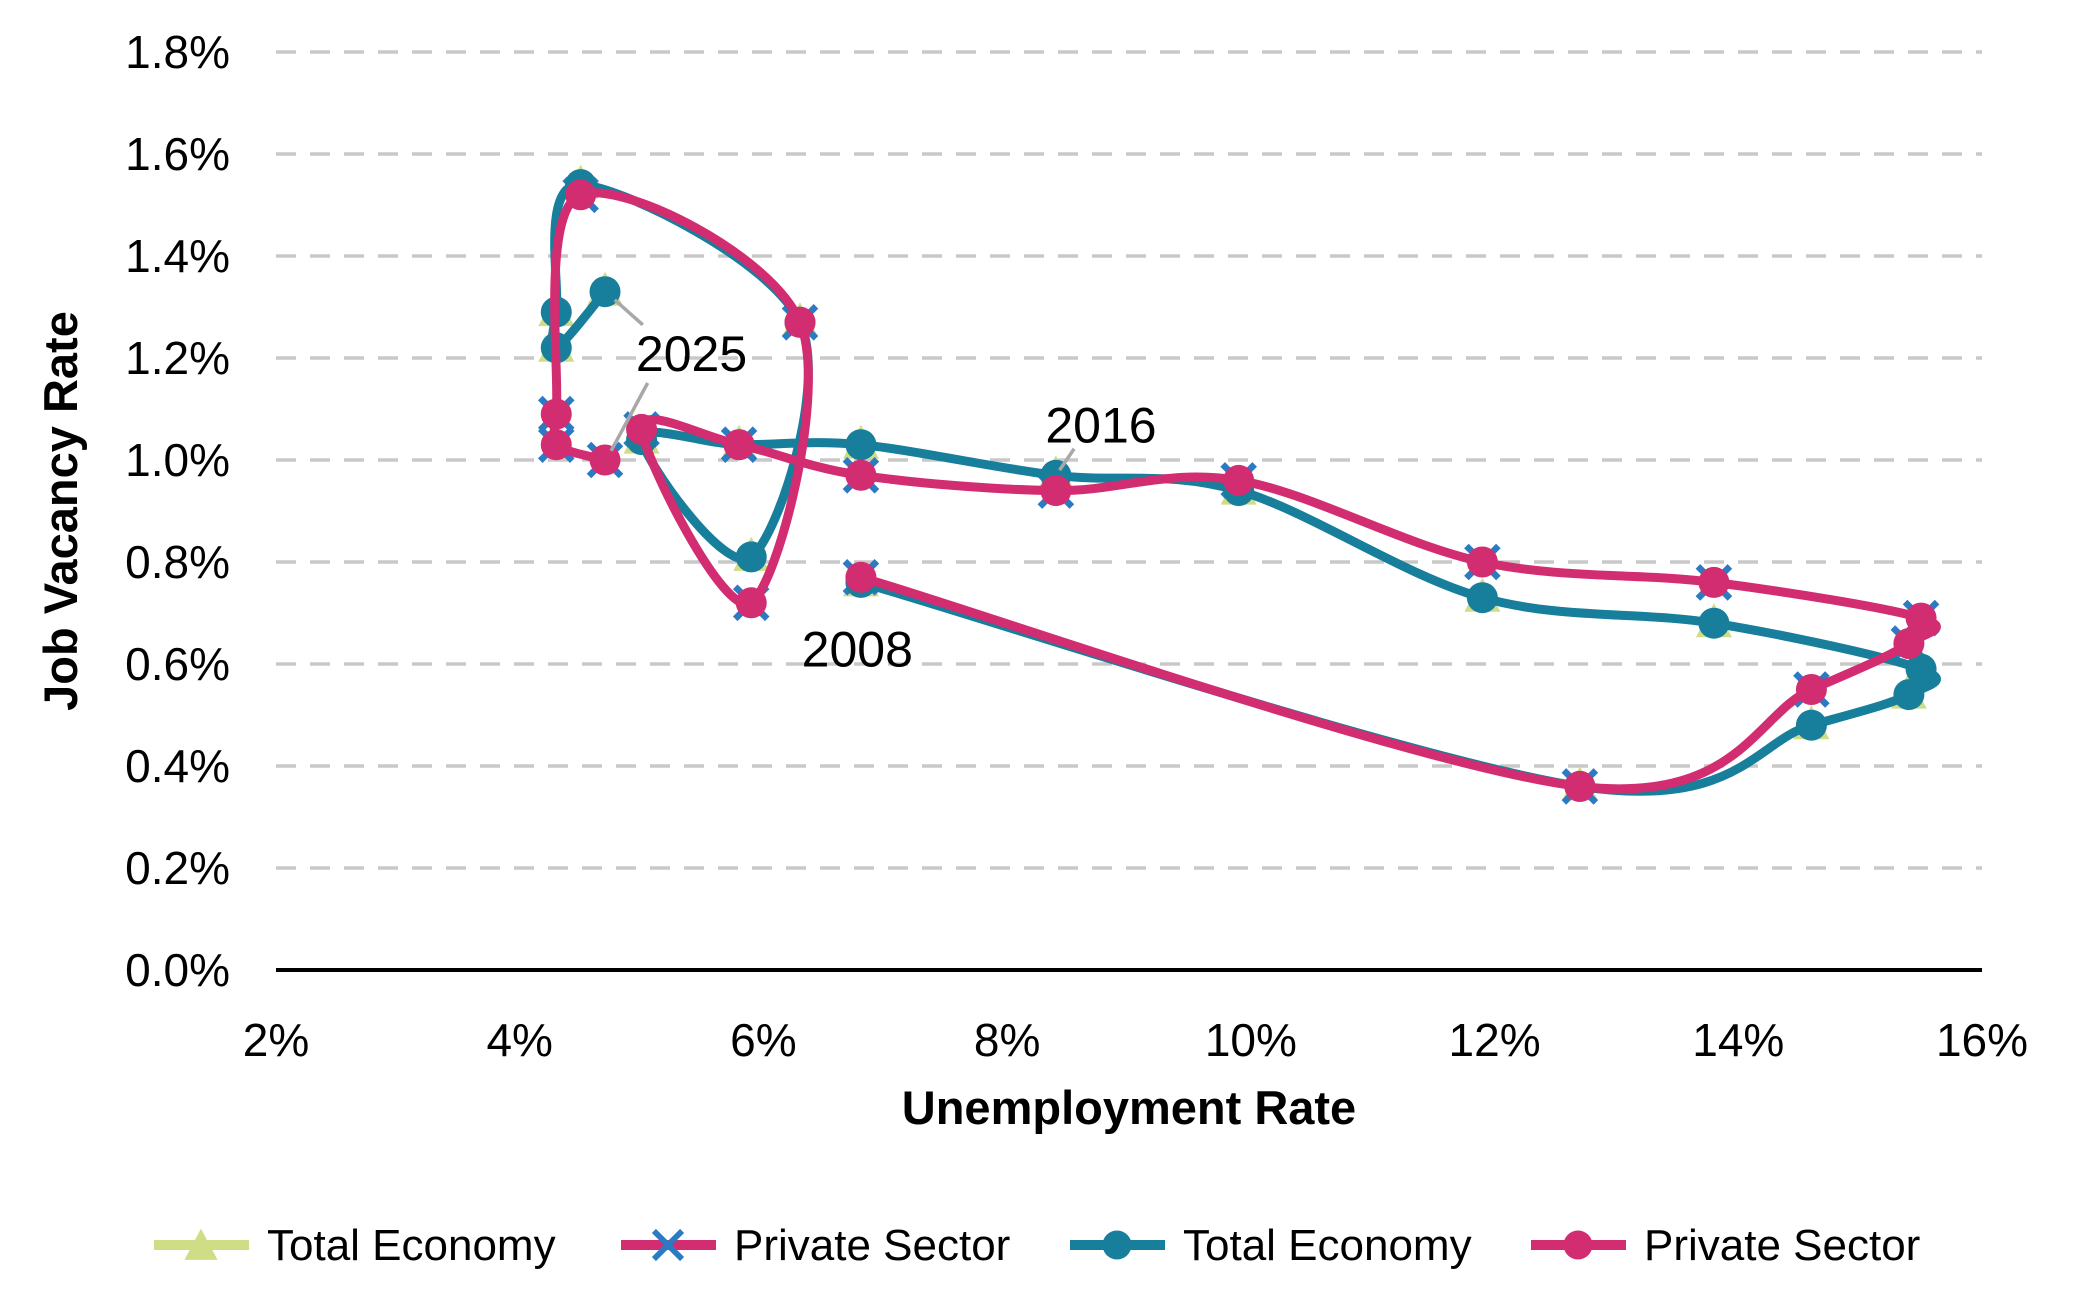 Image resolution: width=2078 pixels, height=1306 pixels. Describe the element at coordinates (1738, 1040) in the screenshot. I see `x-tick-label: 14%` at that location.